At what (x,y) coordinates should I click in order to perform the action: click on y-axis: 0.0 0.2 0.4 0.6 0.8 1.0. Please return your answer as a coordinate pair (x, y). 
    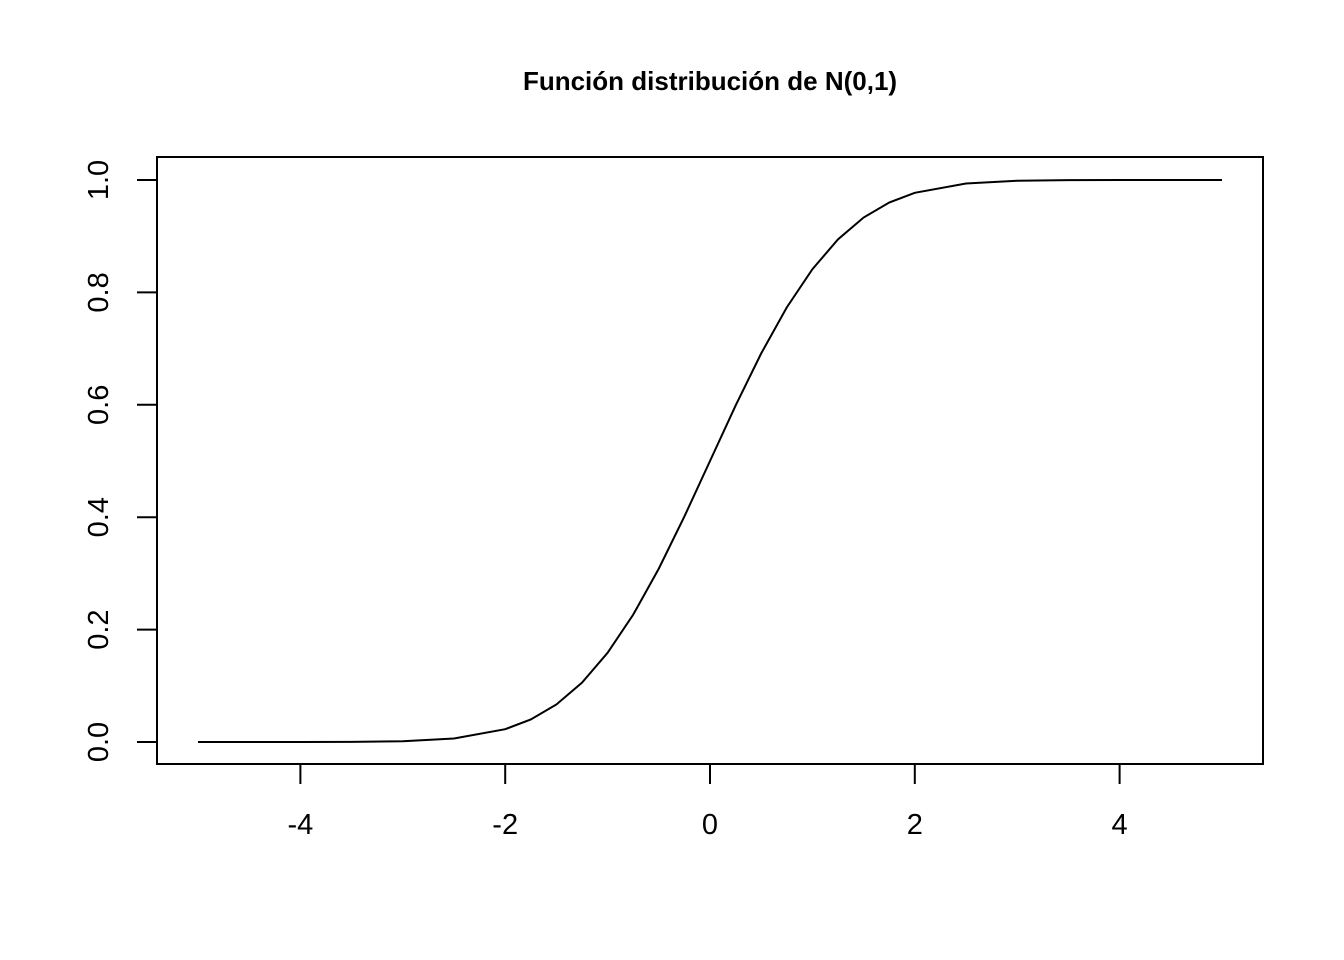
    Looking at the image, I should click on (120, 461).